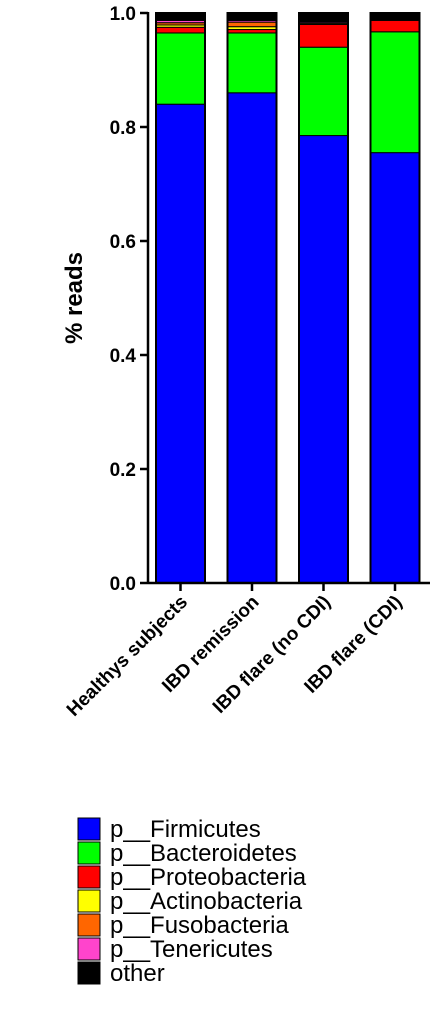  Describe the element at coordinates (123, 356) in the screenshot. I see `y-tick-label: 0.4` at that location.